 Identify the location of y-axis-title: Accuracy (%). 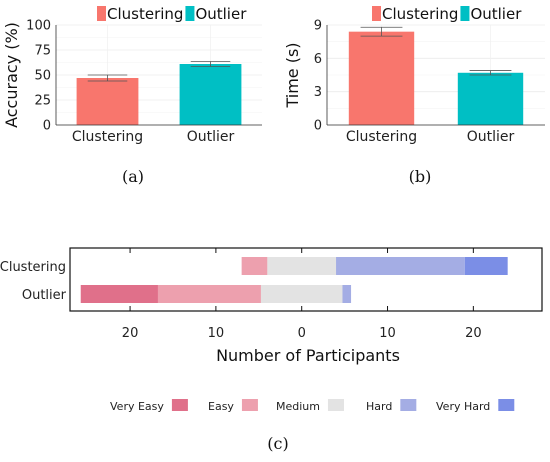
(11, 75).